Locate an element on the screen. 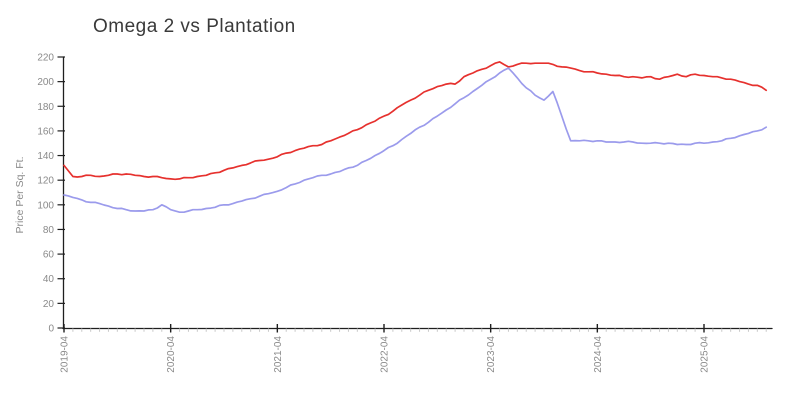  y-tick-label: 100 is located at coordinates (45, 205).